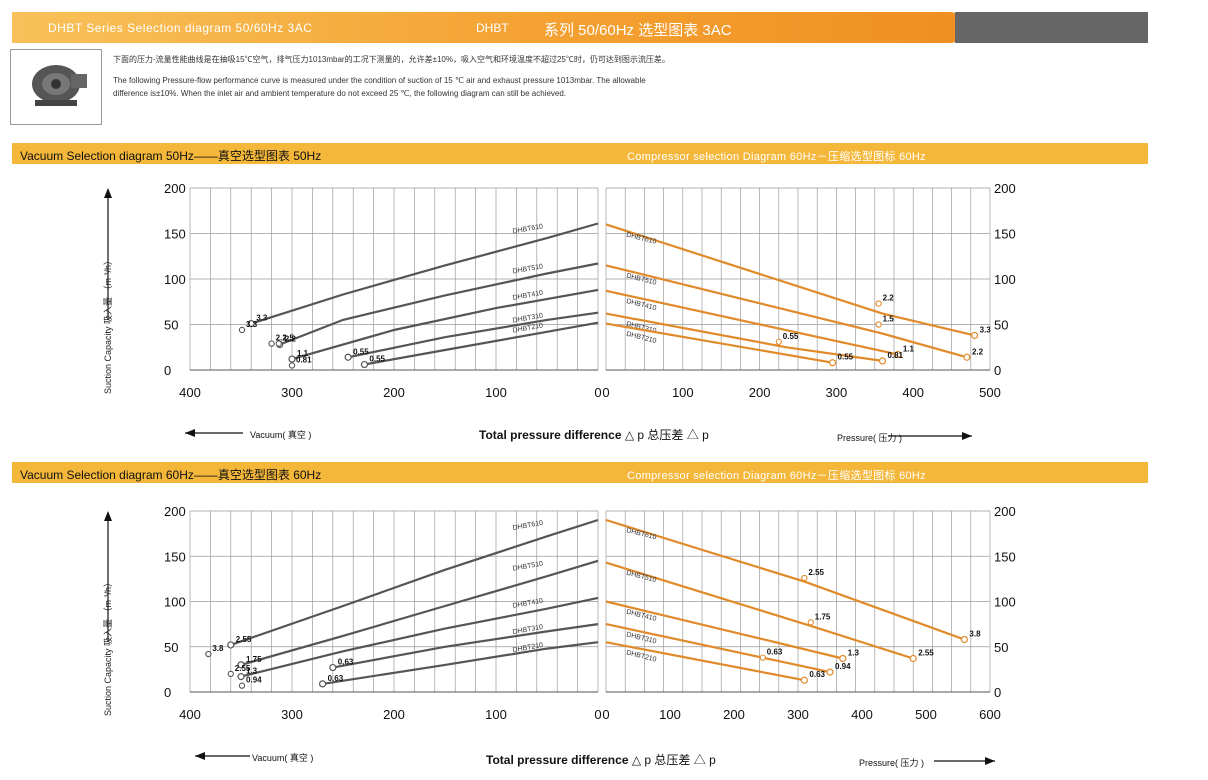 This screenshot has width=1208, height=780. Describe the element at coordinates (642, 534) in the screenshot. I see `series-name-label: DHBT610` at that location.